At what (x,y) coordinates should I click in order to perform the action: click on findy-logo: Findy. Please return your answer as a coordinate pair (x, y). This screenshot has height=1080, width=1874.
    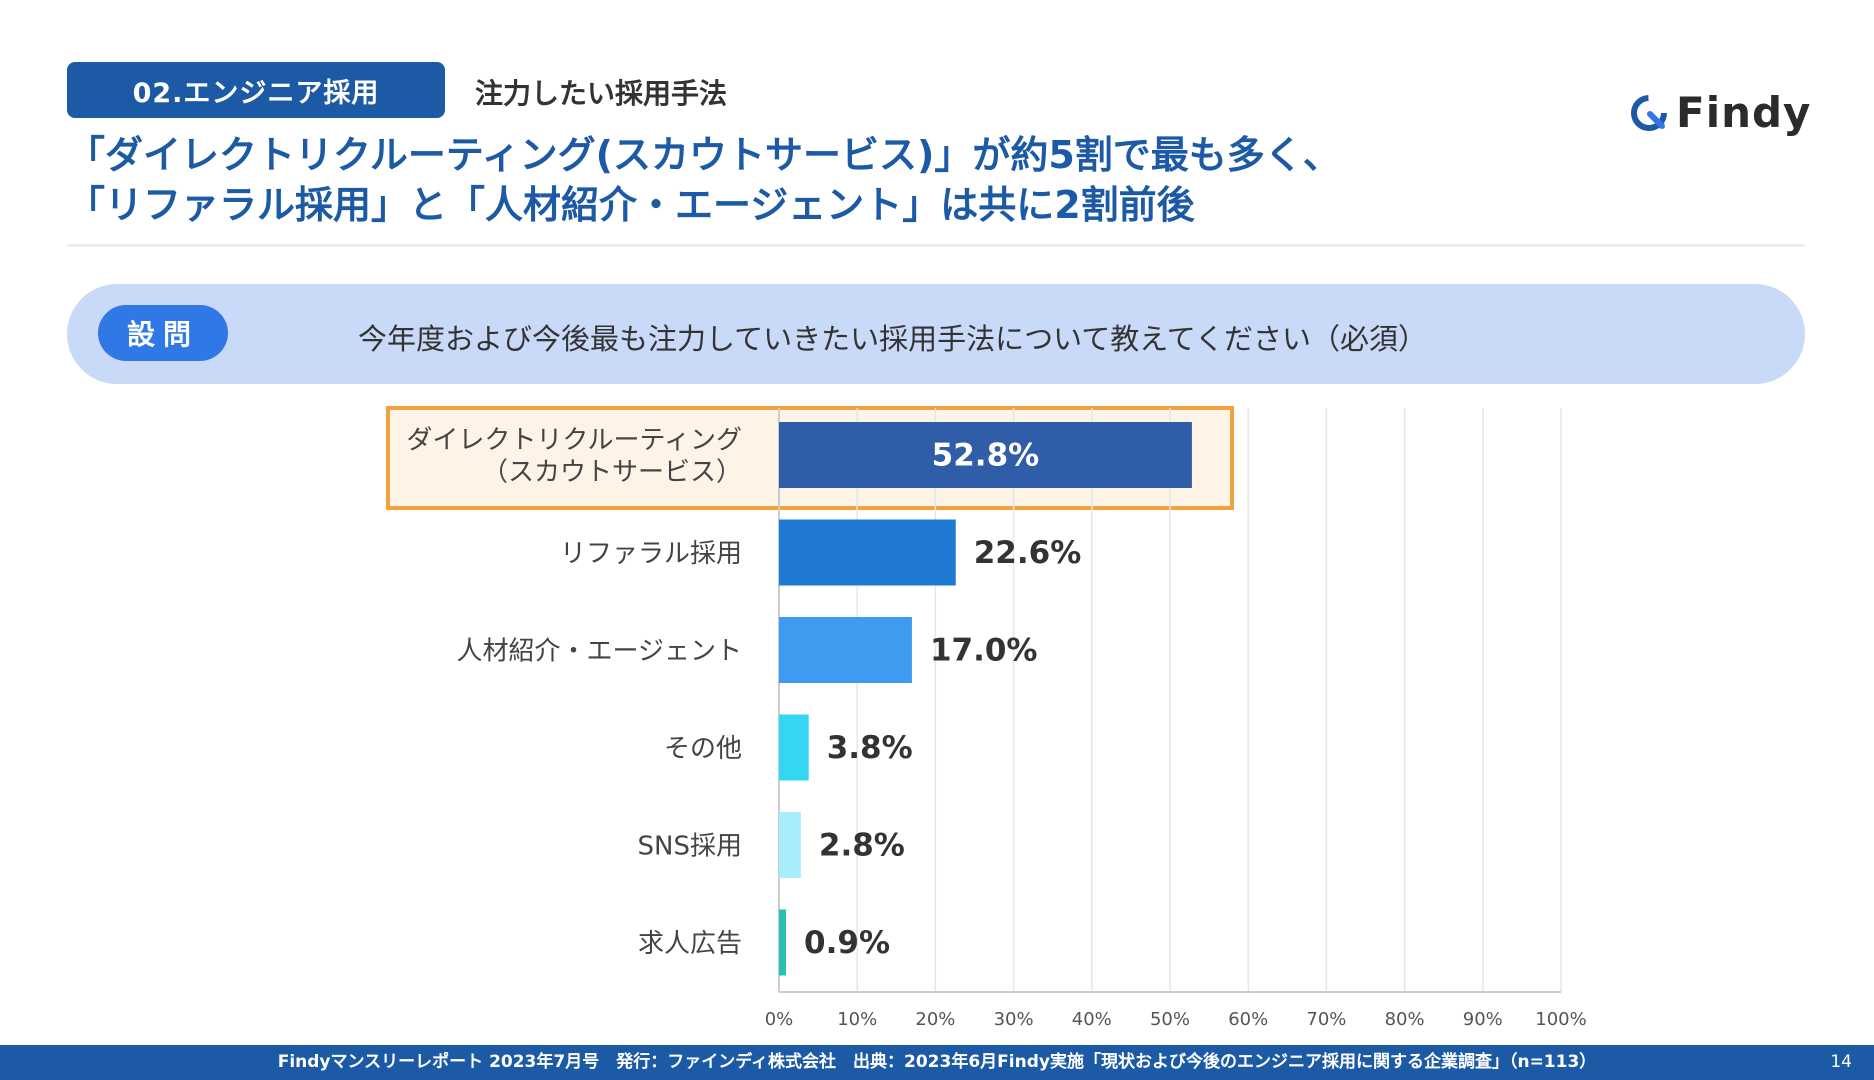
    Looking at the image, I should click on (1719, 112).